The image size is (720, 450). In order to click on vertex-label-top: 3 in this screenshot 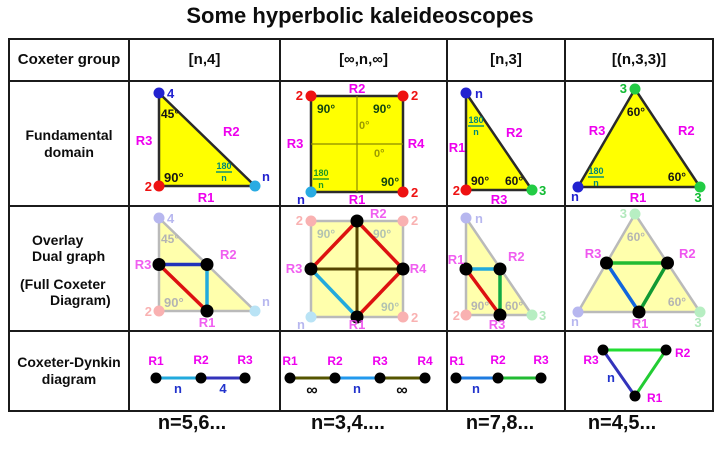, I will do `click(623, 214)`.